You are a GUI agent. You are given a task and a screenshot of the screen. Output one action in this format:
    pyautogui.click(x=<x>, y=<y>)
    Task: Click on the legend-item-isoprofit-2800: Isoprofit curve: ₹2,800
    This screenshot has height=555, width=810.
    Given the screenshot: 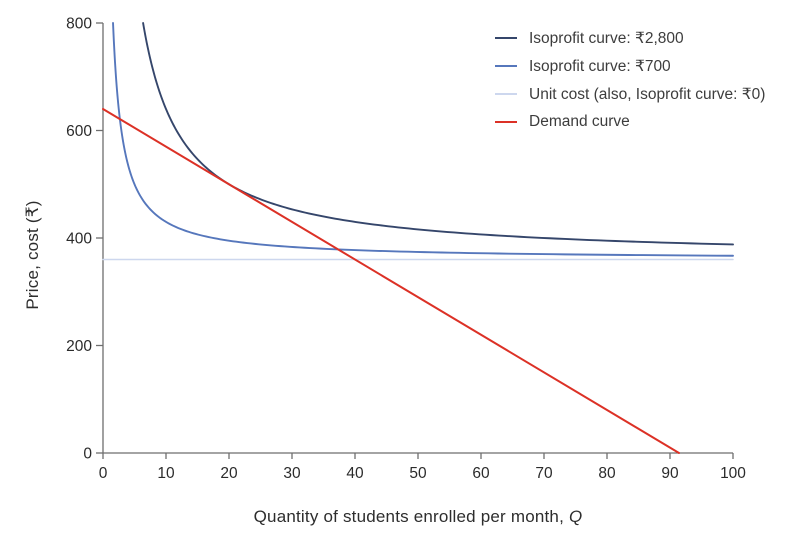 What is the action you would take?
    pyautogui.click(x=630, y=38)
    